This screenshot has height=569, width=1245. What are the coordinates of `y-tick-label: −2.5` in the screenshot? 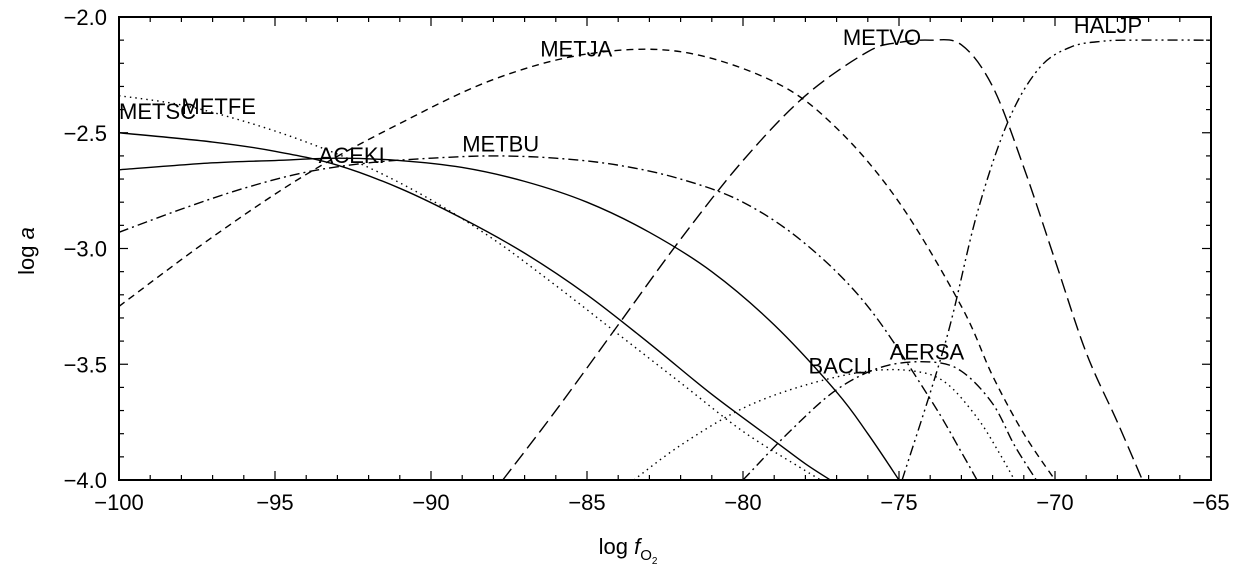 It's located at (85, 133).